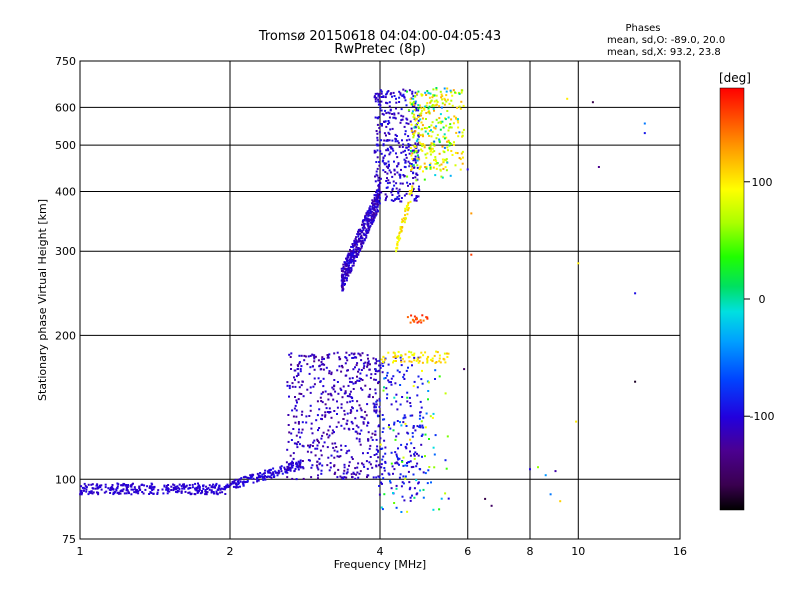  What do you see at coordinates (664, 52) in the screenshot?
I see `phases-x-stats: mean, sd,X: 93.2, 23.8` at bounding box center [664, 52].